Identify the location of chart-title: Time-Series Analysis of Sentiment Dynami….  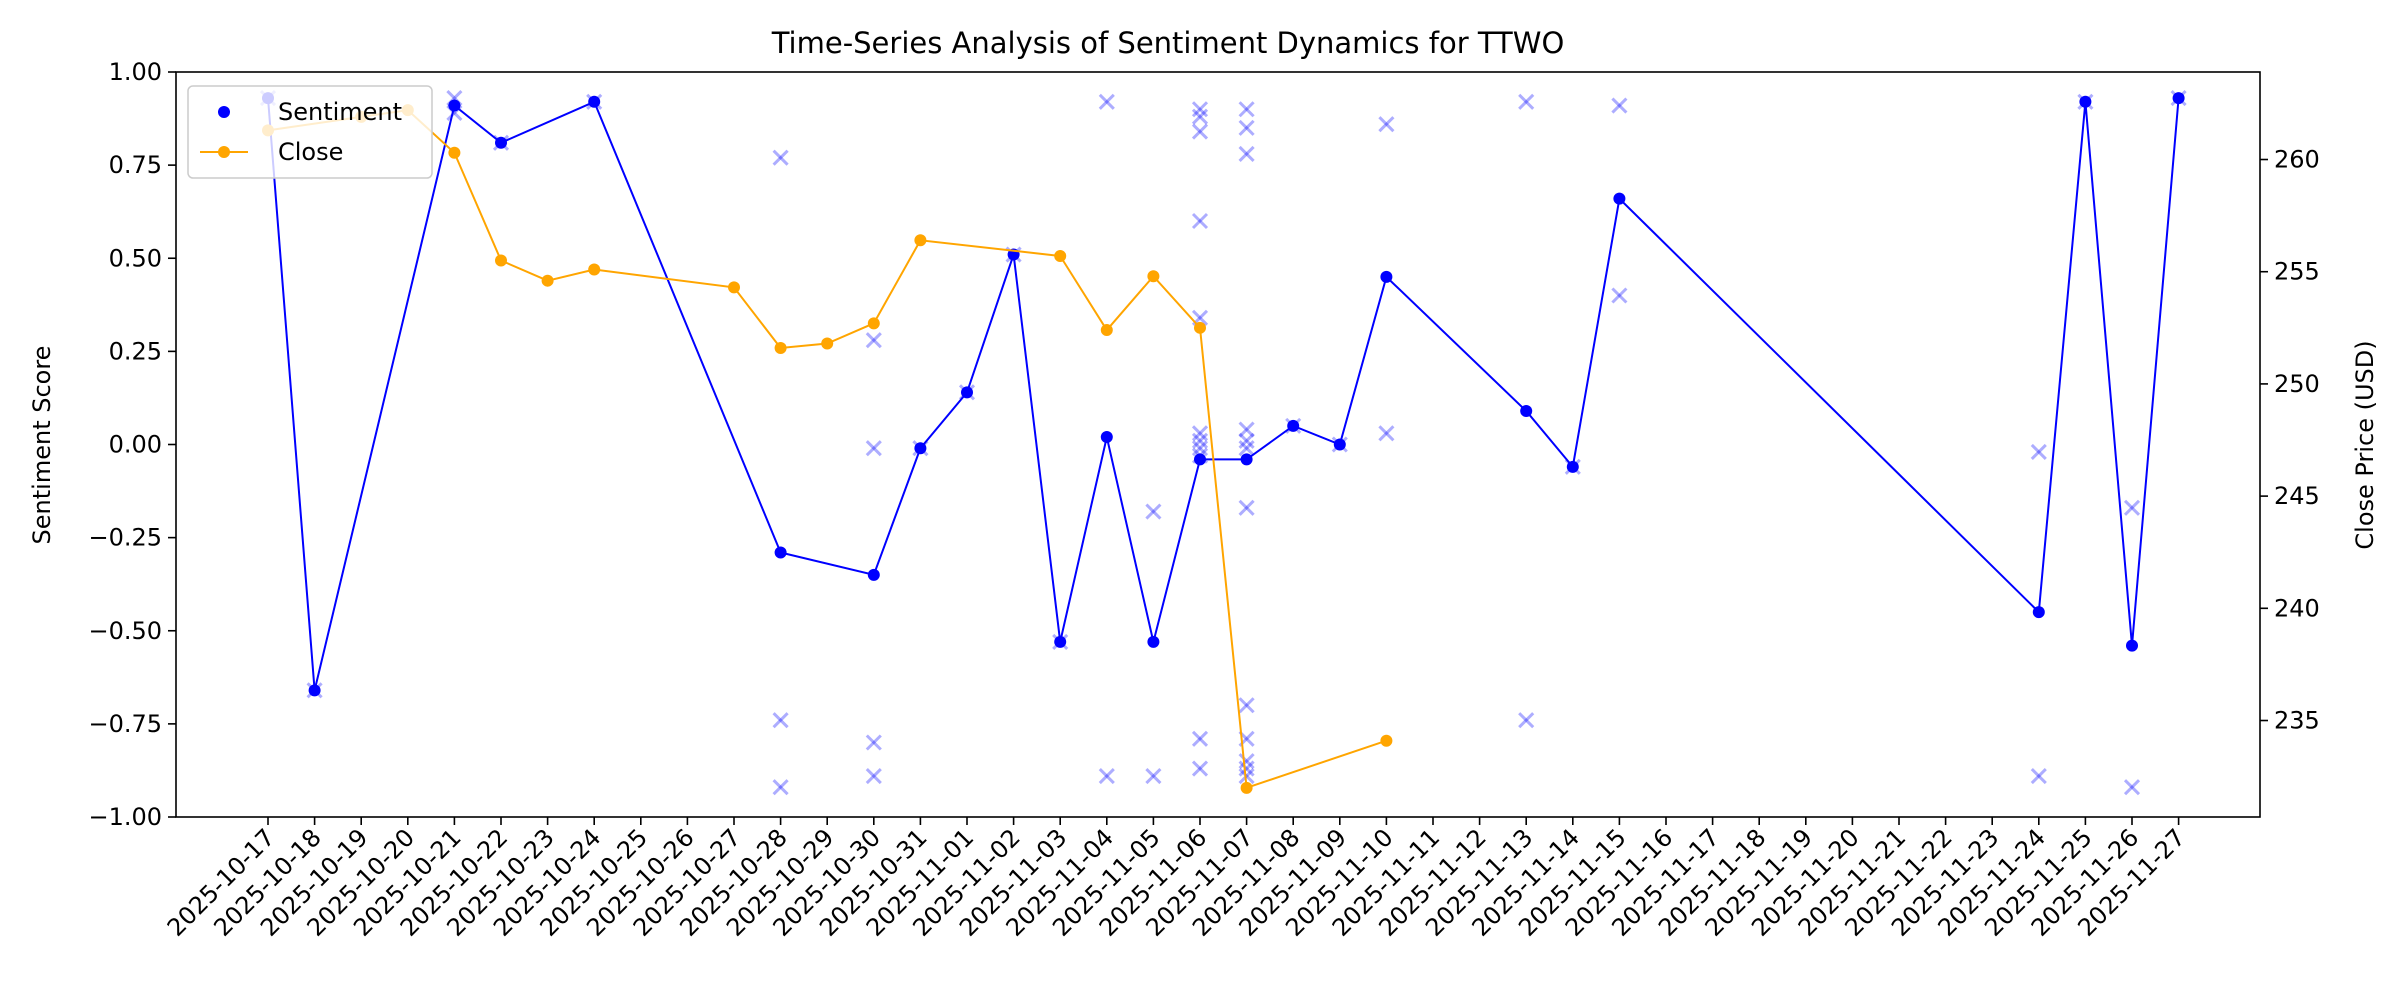
(1168, 43).